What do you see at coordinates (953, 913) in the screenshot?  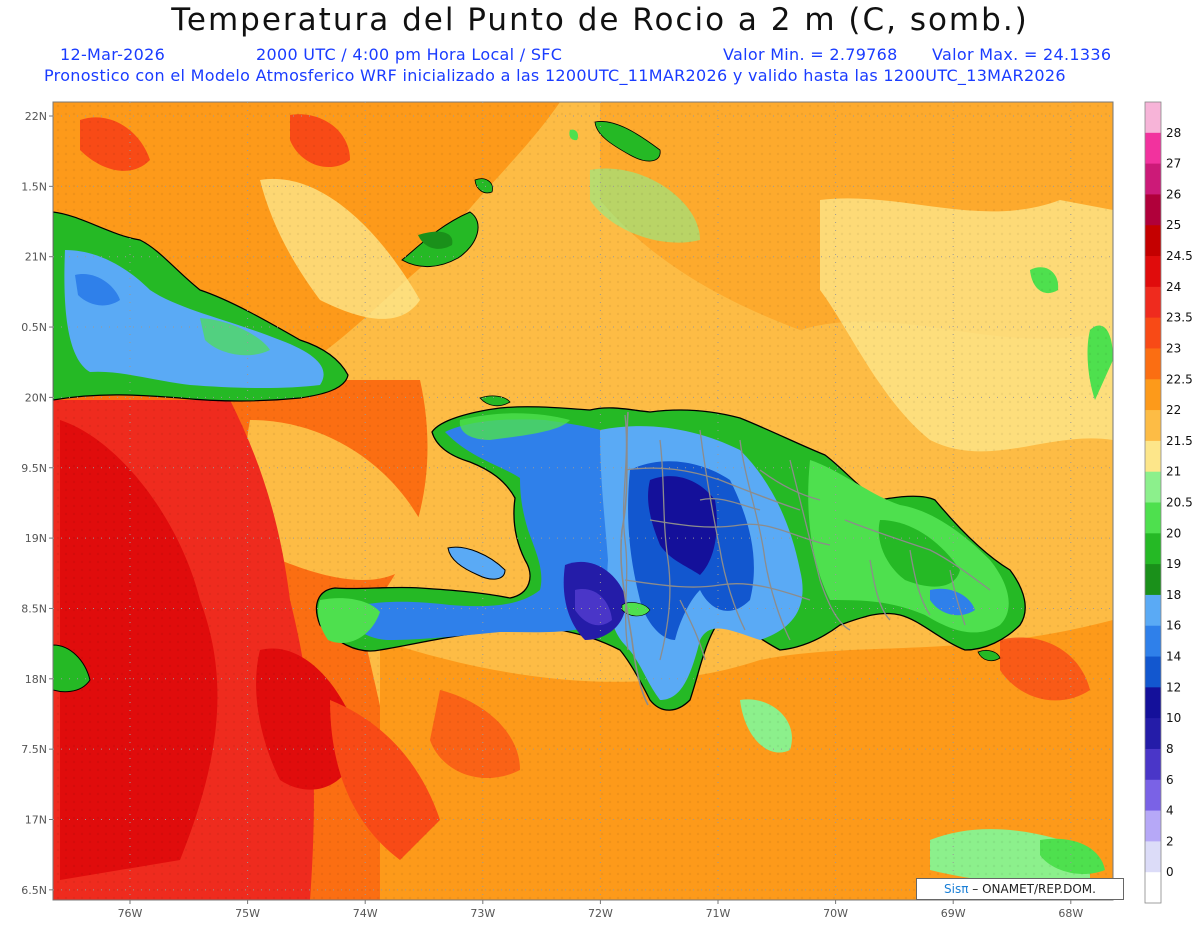 I see `lon-label: 69W` at bounding box center [953, 913].